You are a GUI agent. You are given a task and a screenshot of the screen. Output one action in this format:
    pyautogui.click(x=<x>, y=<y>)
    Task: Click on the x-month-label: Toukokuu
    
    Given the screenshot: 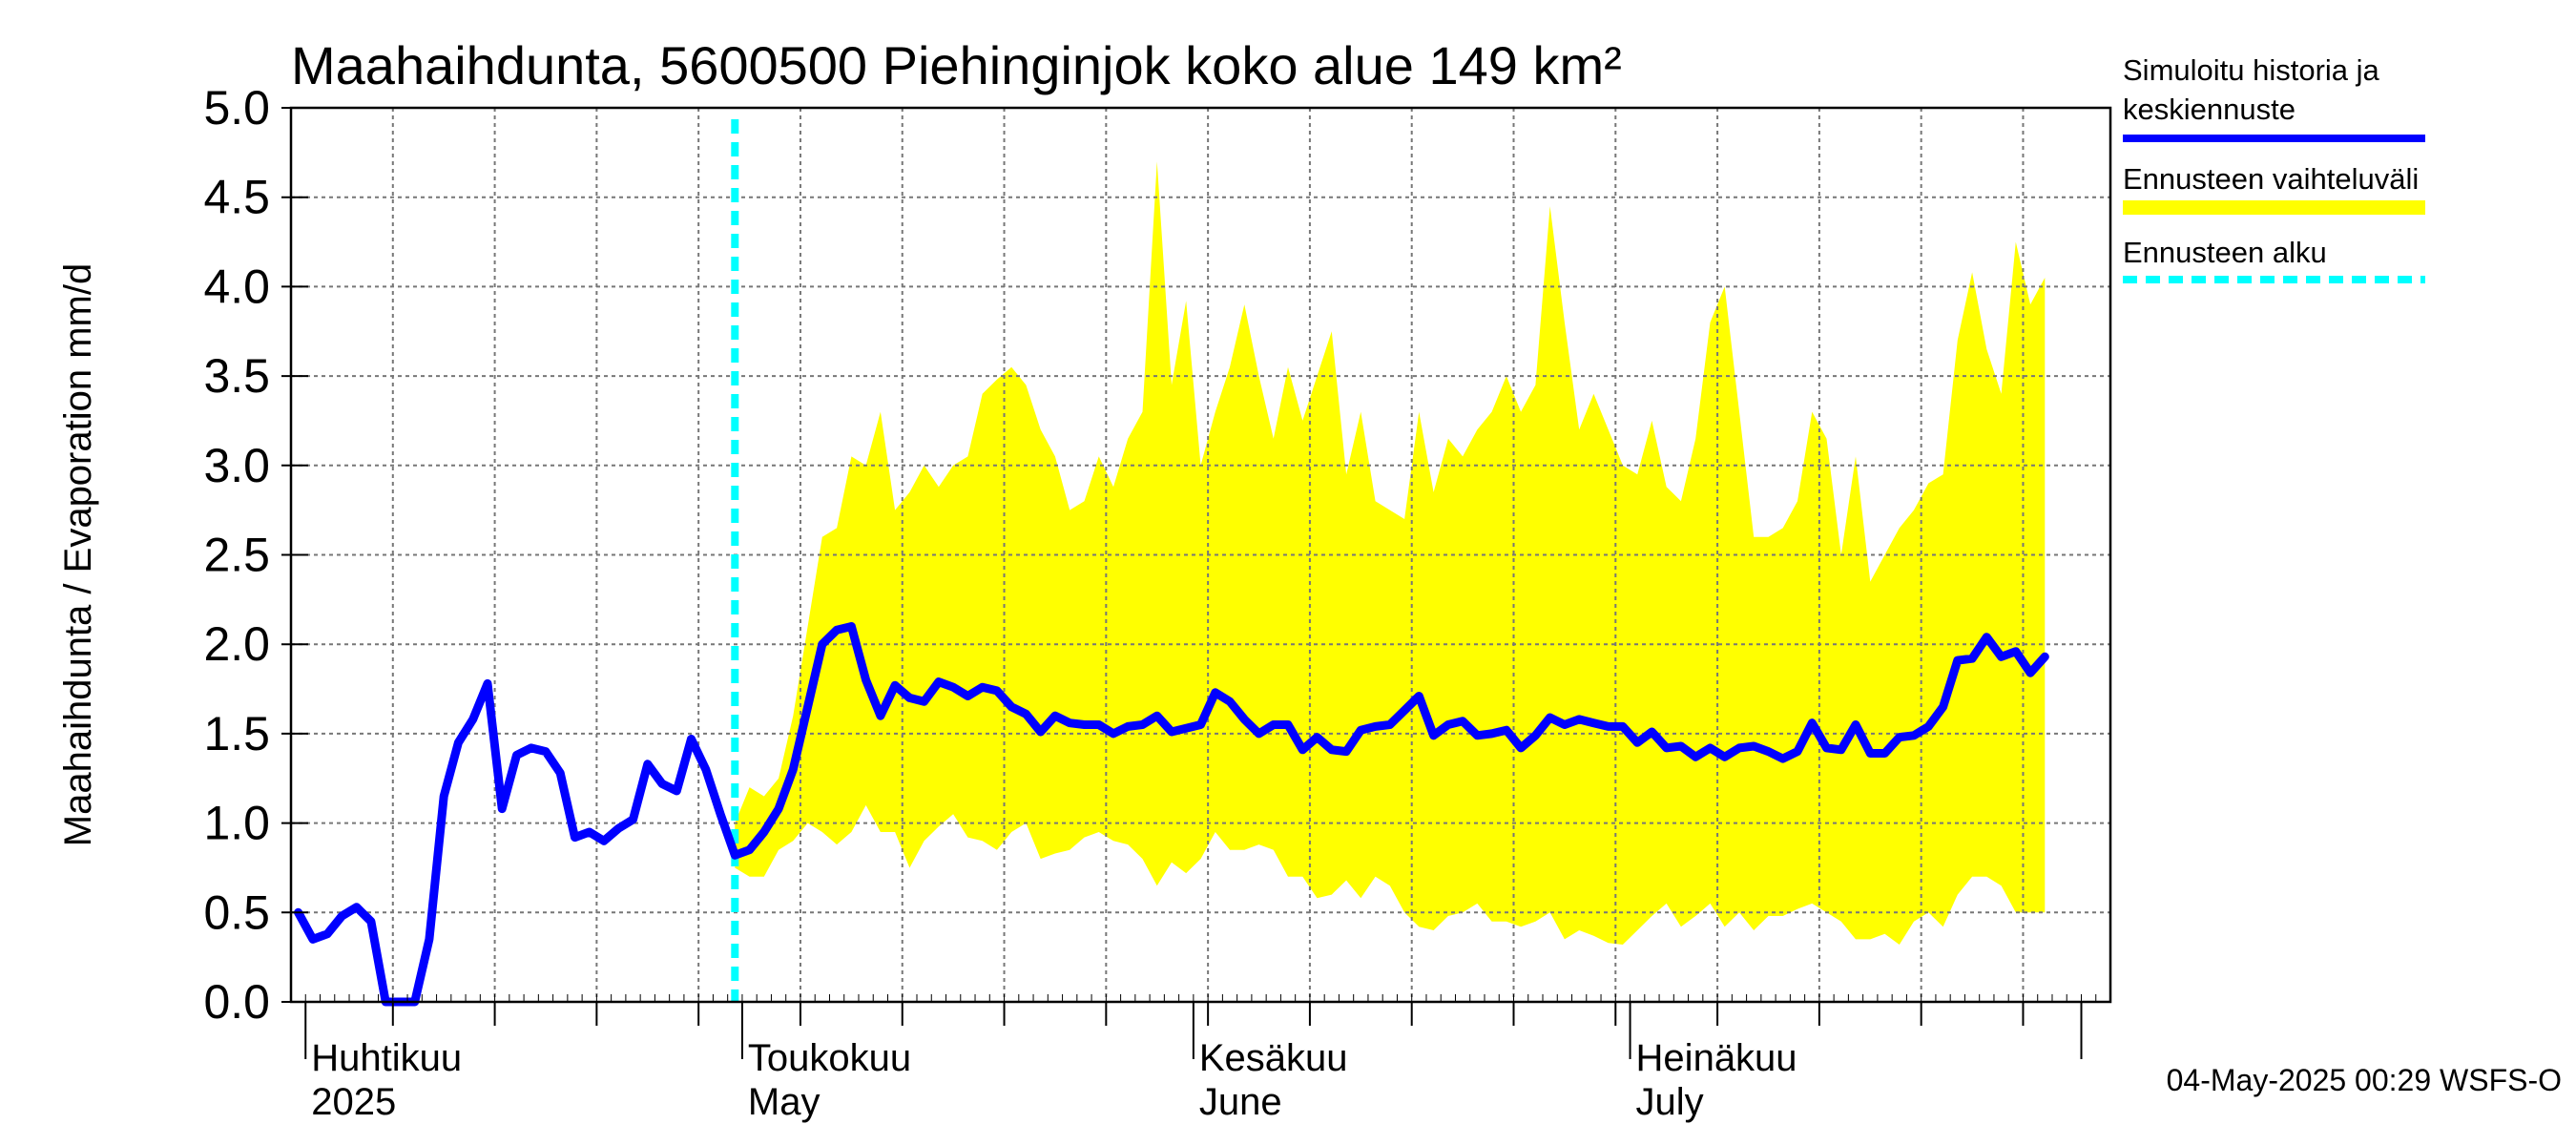 What is the action you would take?
    pyautogui.click(x=829, y=1058)
    